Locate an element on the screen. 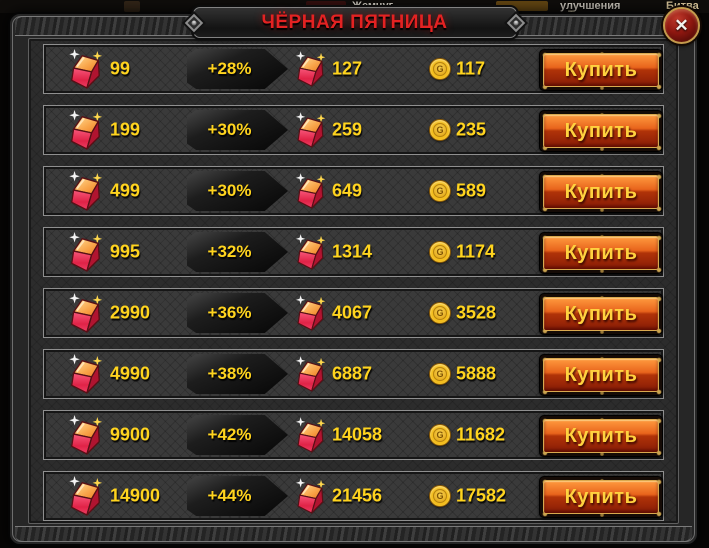 This screenshot has width=709, height=548. close-button: ✕ is located at coordinates (681, 25).